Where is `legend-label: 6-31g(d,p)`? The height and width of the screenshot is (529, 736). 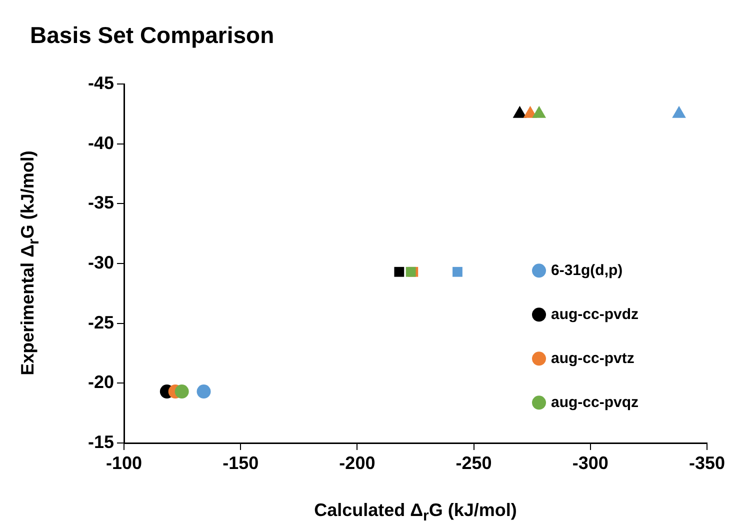
legend-label: 6-31g(d,p) is located at coordinates (587, 270).